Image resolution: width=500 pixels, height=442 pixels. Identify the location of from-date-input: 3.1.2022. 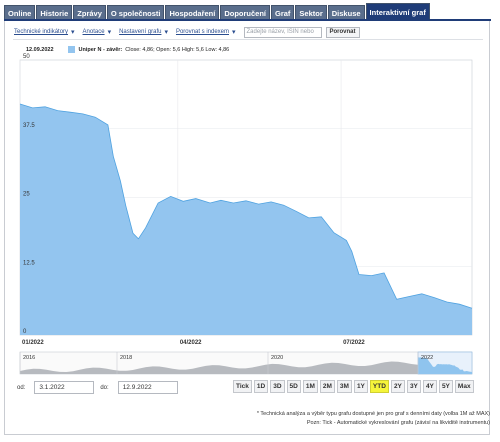
(64, 387).